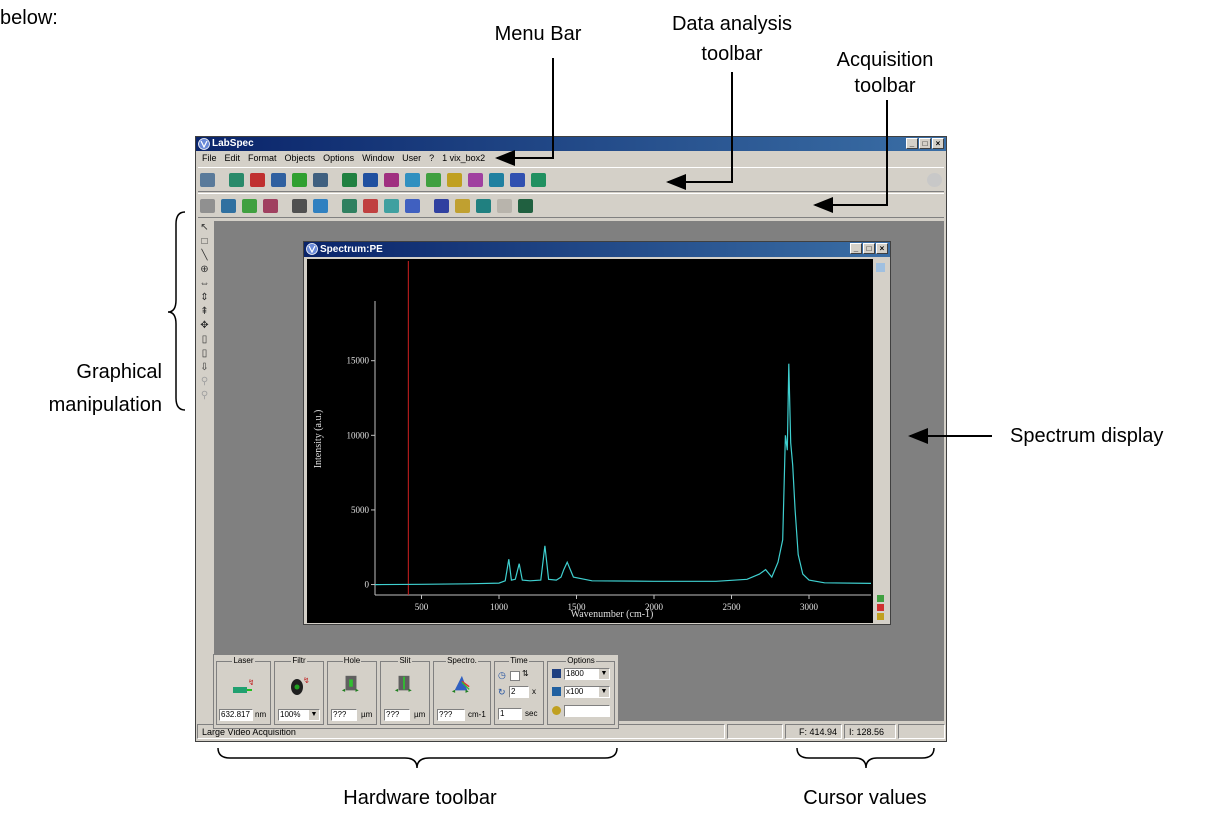  Describe the element at coordinates (412, 158) in the screenshot. I see `menu-user: User` at that location.